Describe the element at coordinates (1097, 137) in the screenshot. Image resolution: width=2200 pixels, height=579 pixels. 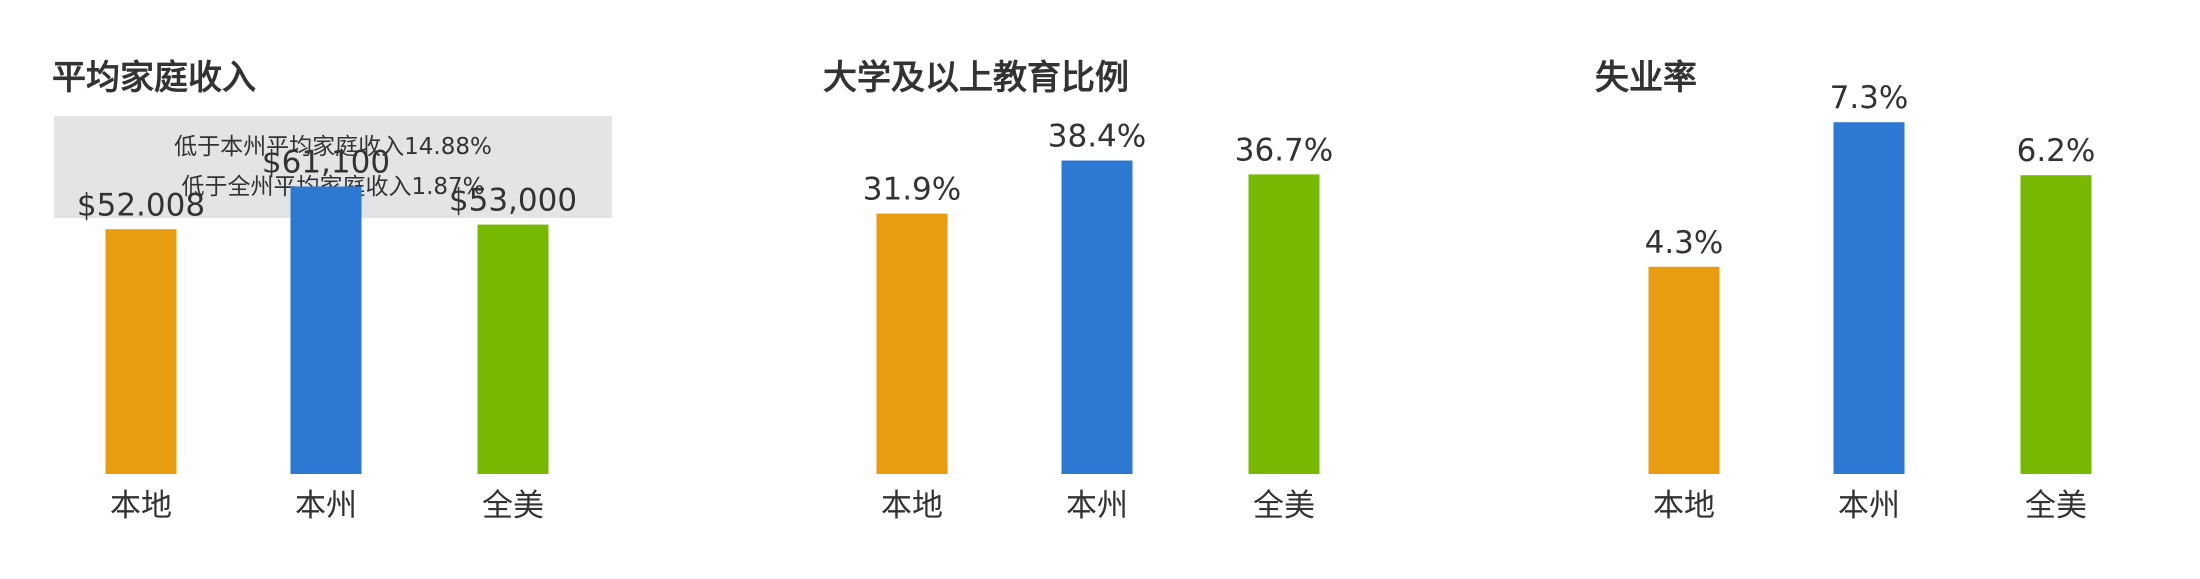
I see `bar-value-label: 38.4%` at that location.